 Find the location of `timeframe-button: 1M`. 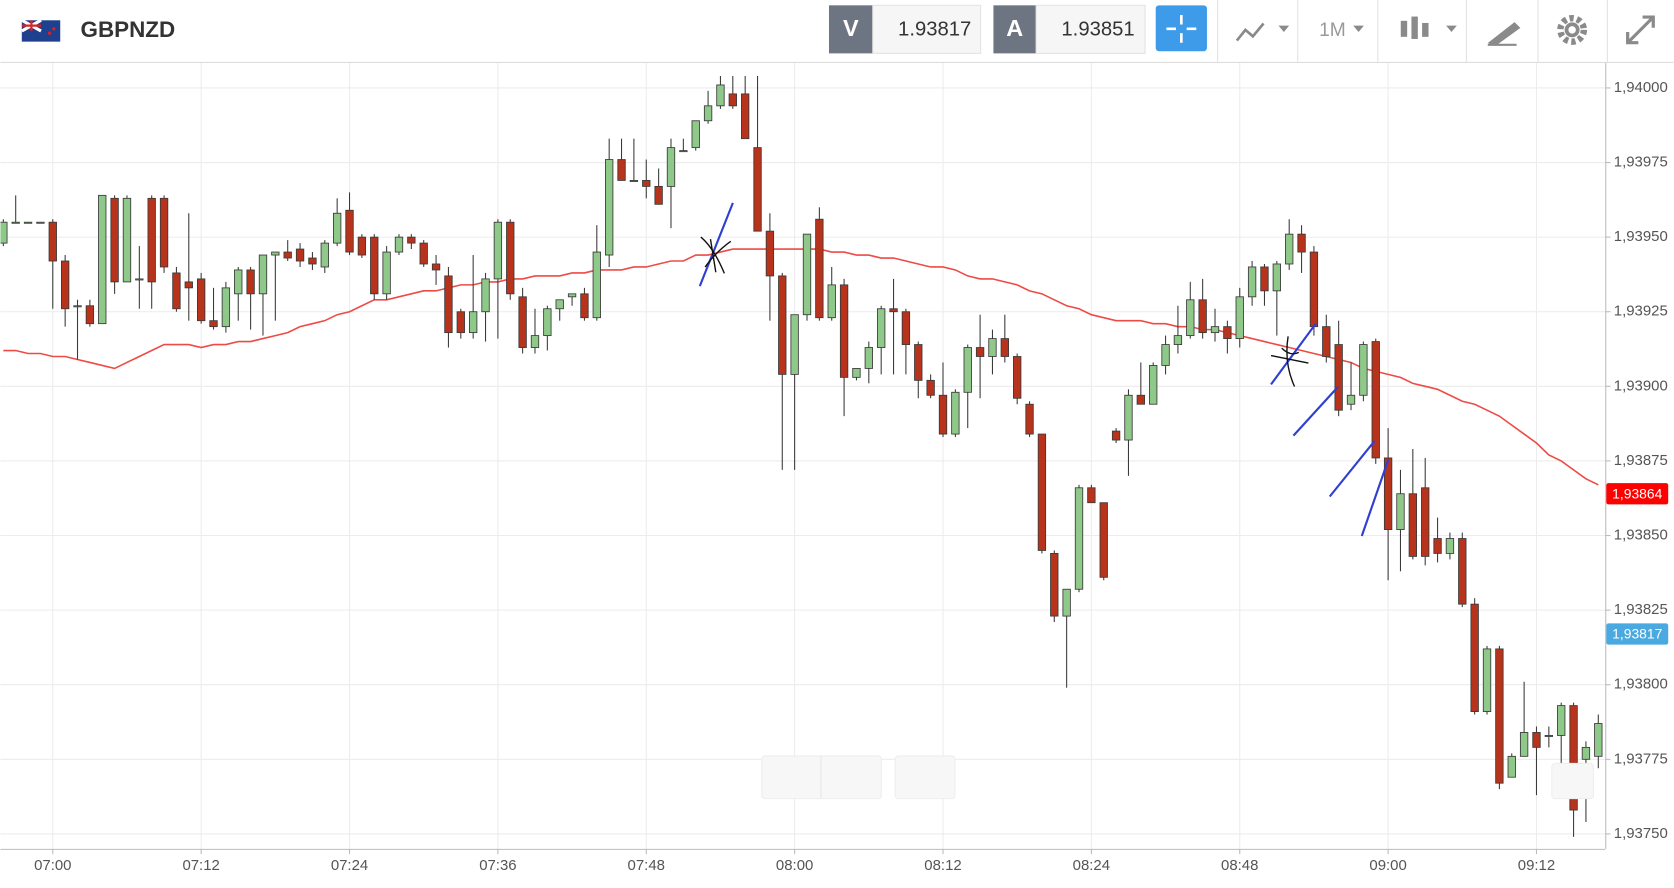

timeframe-button: 1M is located at coordinates (1341, 30).